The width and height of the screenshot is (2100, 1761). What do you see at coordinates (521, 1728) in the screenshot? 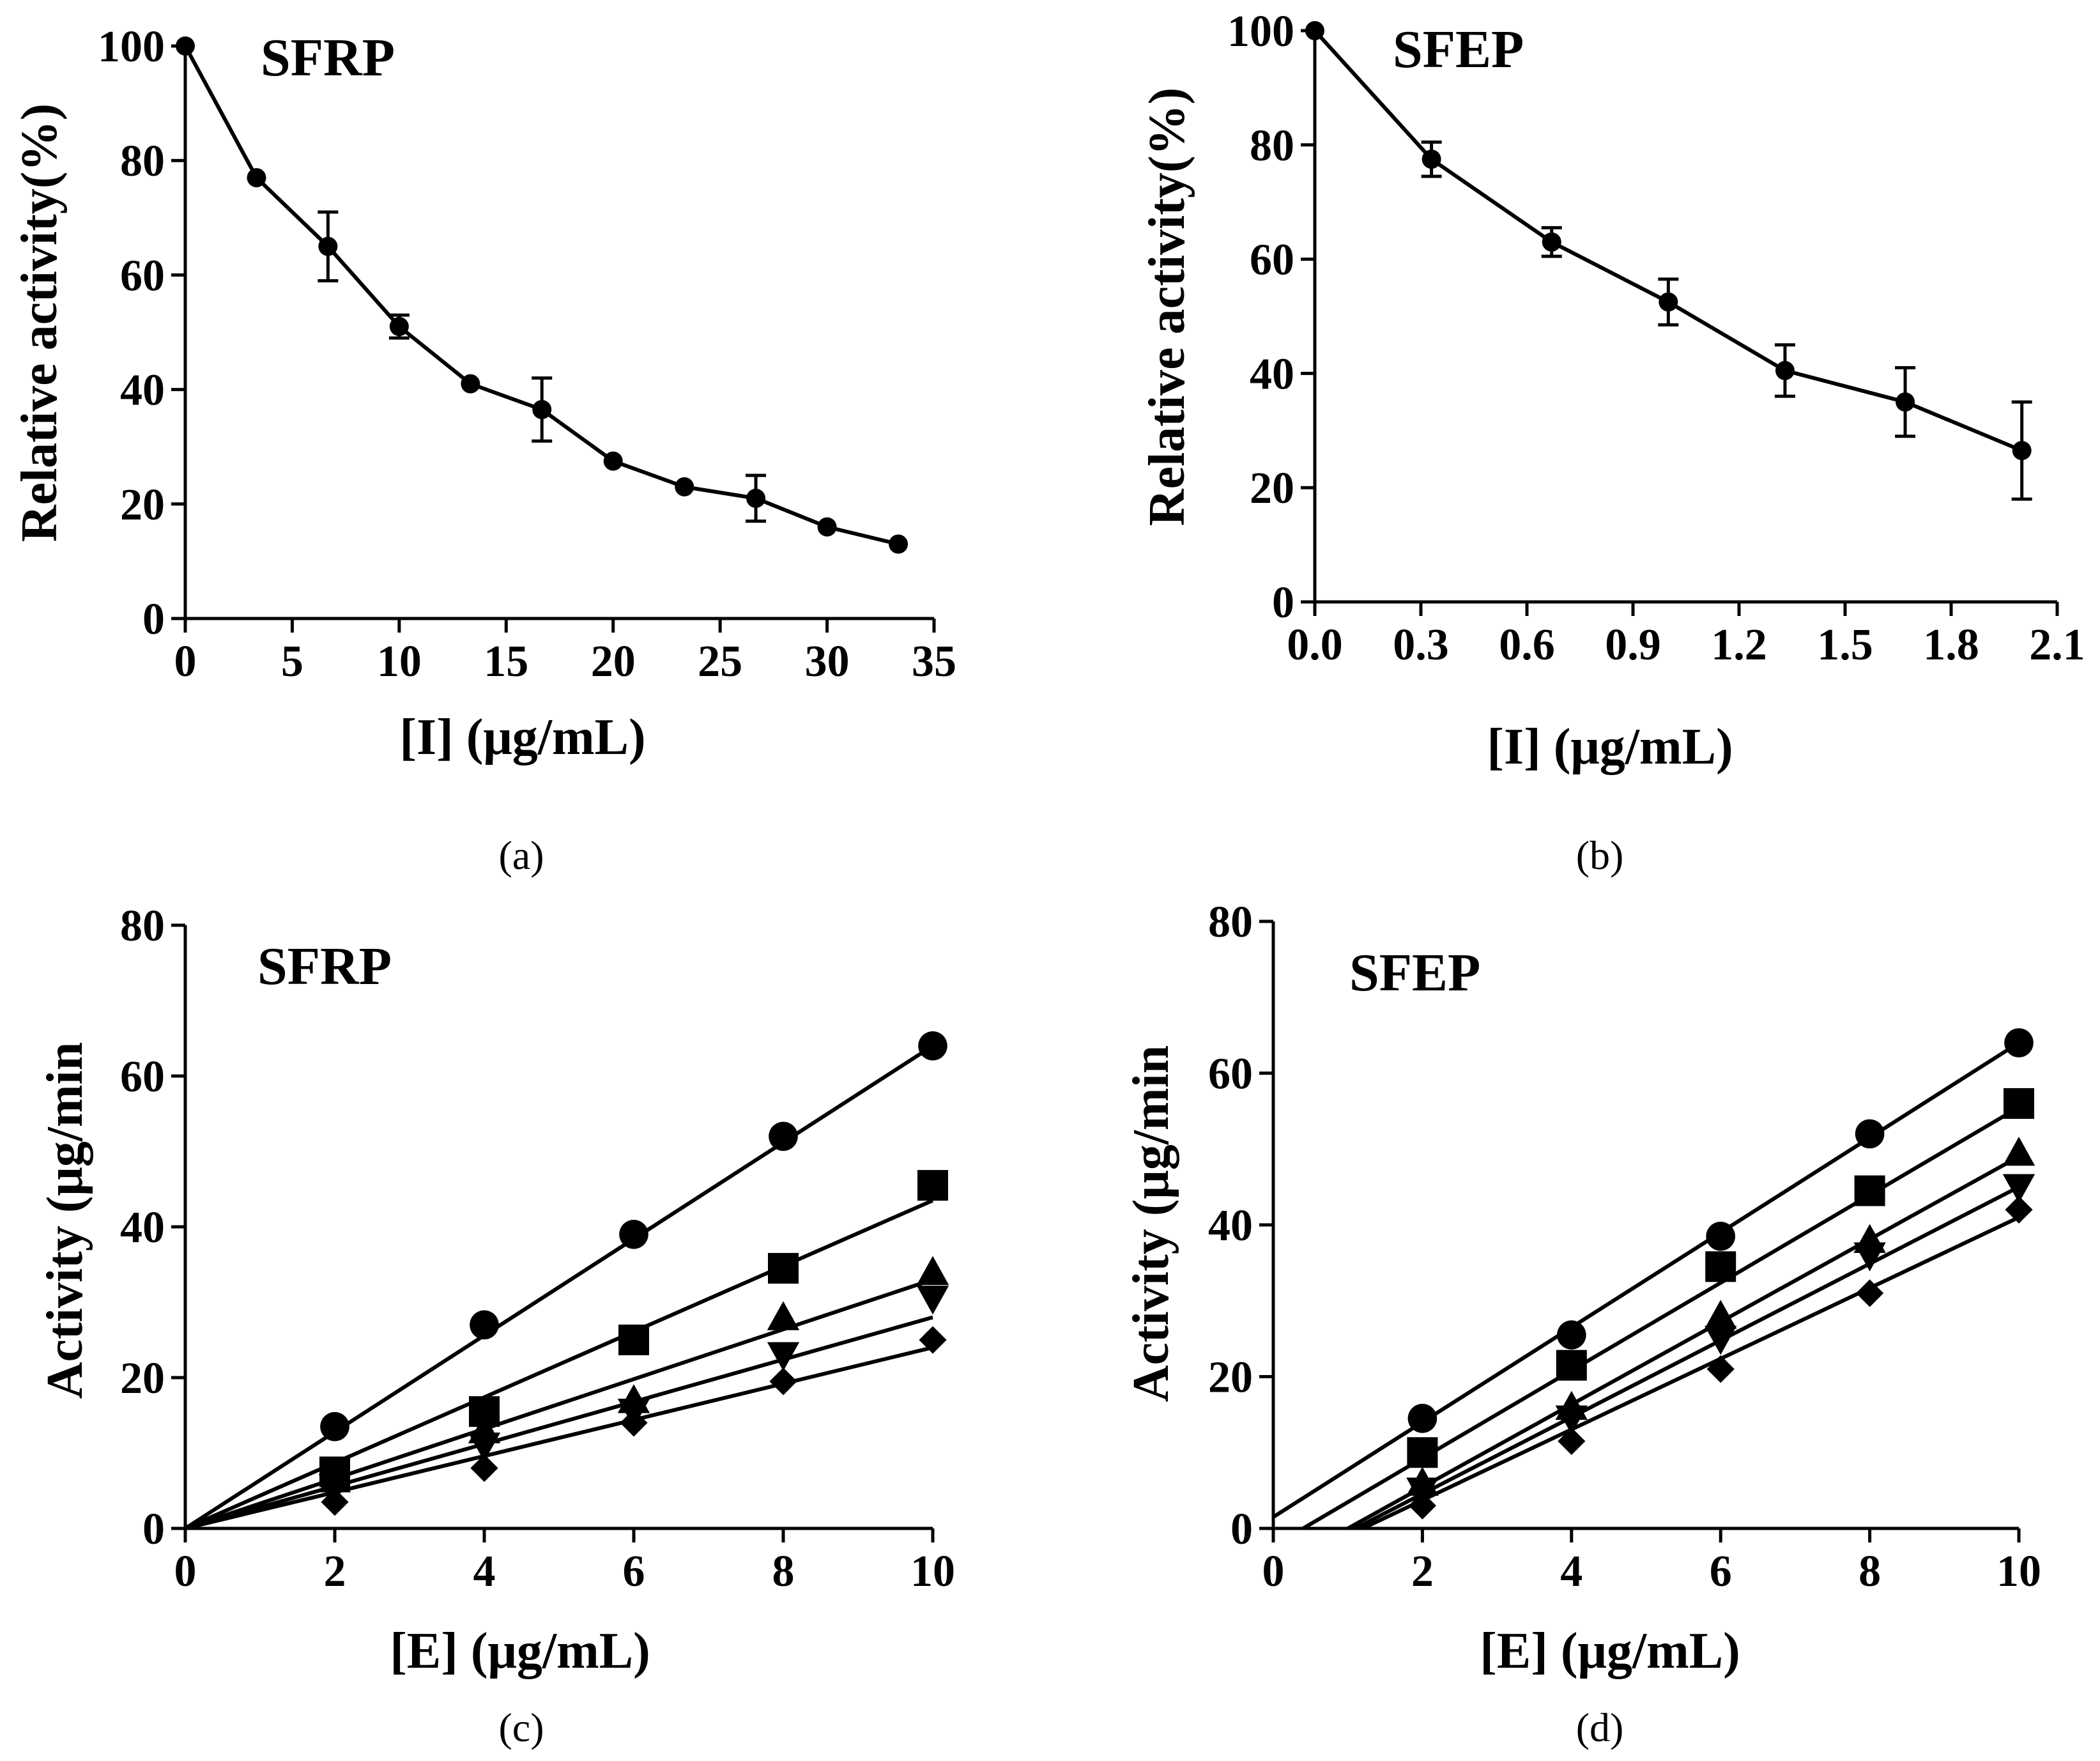
I see `panel-c-caption: (c)` at bounding box center [521, 1728].